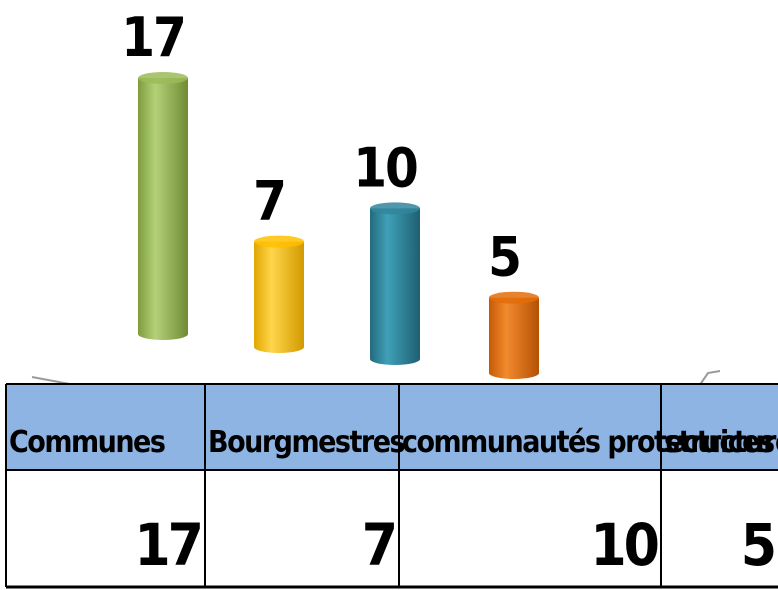 The image size is (778, 590). I want to click on table-value-row: 17 7 10 5, so click(455, 545).